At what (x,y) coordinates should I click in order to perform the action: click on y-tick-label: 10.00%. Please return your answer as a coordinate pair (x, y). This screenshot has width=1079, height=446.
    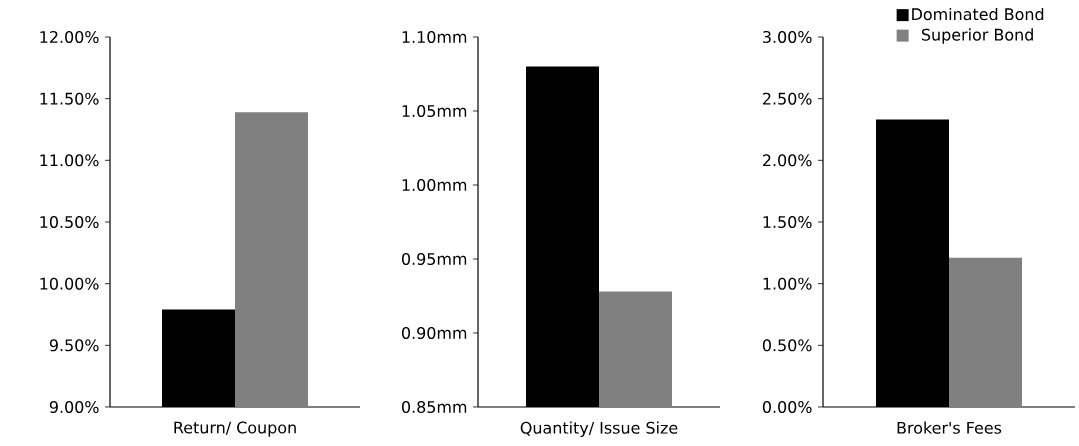
    Looking at the image, I should click on (69, 283).